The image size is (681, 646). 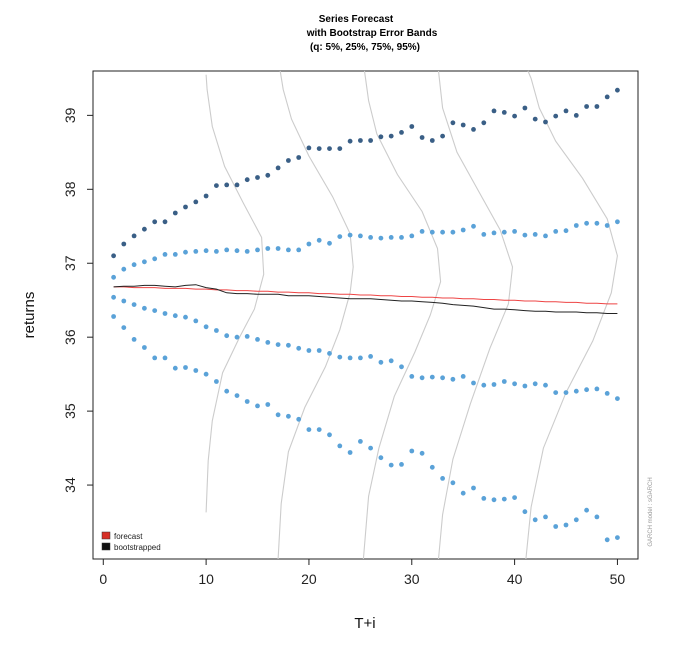 What do you see at coordinates (106, 546) in the screenshot?
I see `legend-swatch-bootstrapped` at bounding box center [106, 546].